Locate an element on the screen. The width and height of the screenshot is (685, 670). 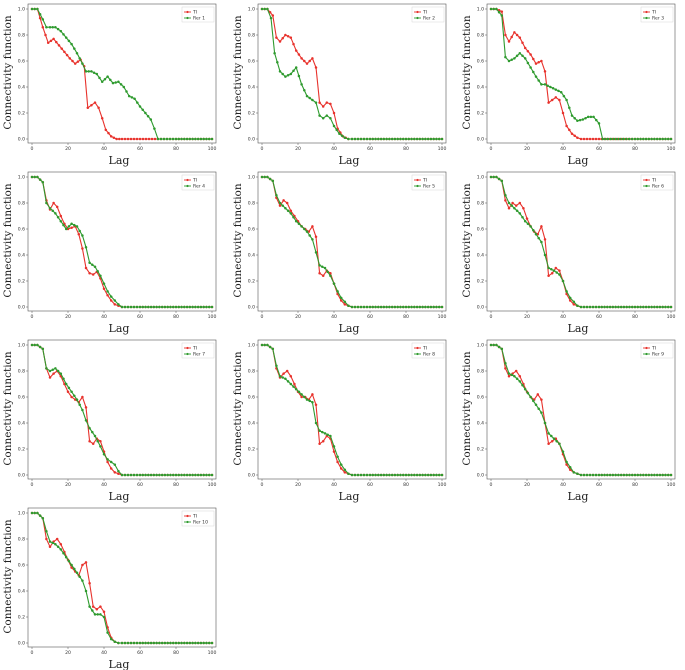
y-axis-label: Connectivity function is located at coordinates (467, 72).